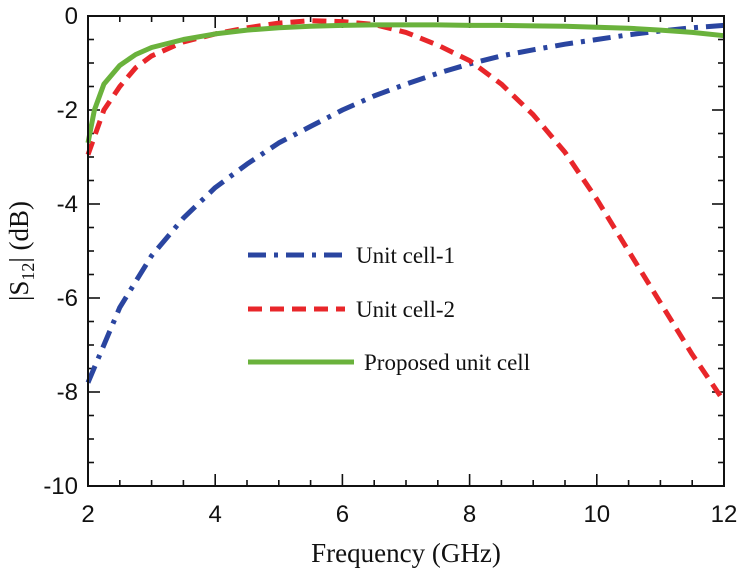 The height and width of the screenshot is (572, 750). I want to click on y-tick-label: -10, so click(60, 486).